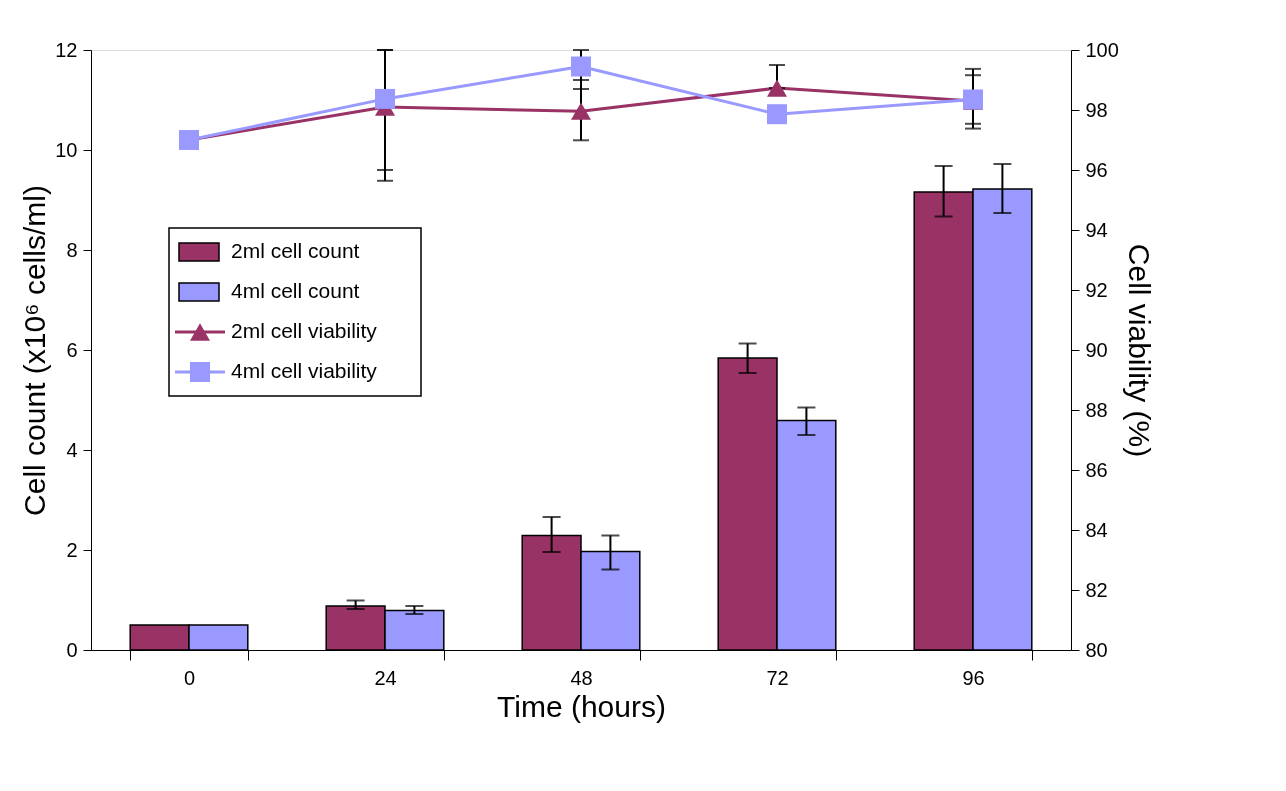 The height and width of the screenshot is (791, 1286). I want to click on y2-tick-label: 94, so click(1096, 229).